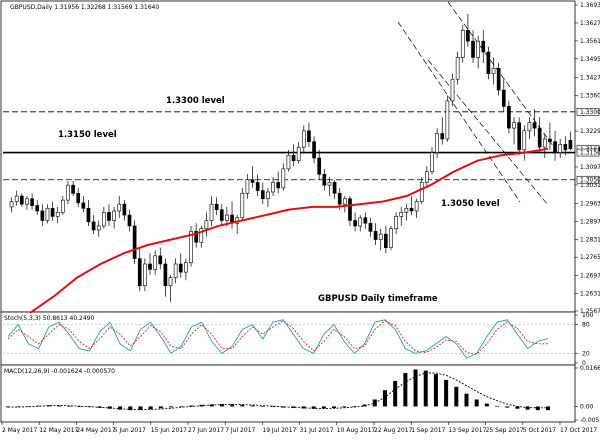  I want to click on macd-signal-line, so click(278, 391).